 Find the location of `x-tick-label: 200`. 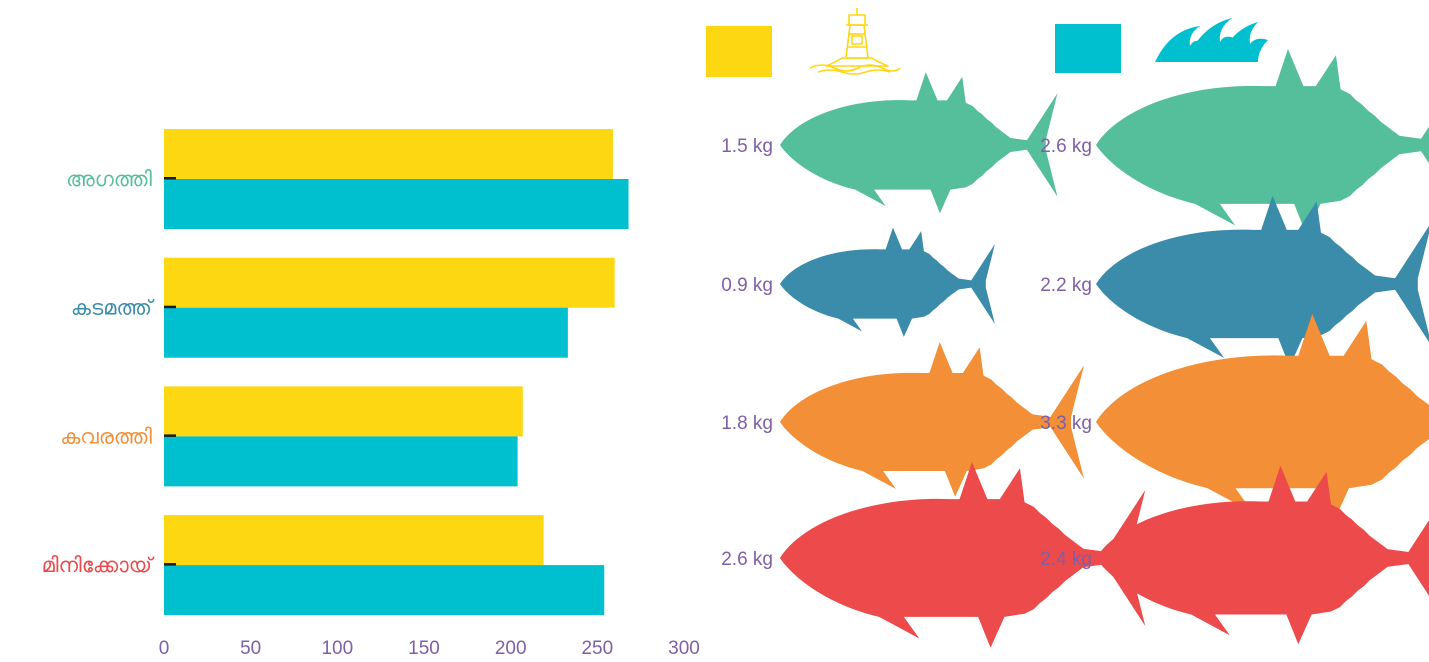

x-tick-label: 200 is located at coordinates (511, 648).